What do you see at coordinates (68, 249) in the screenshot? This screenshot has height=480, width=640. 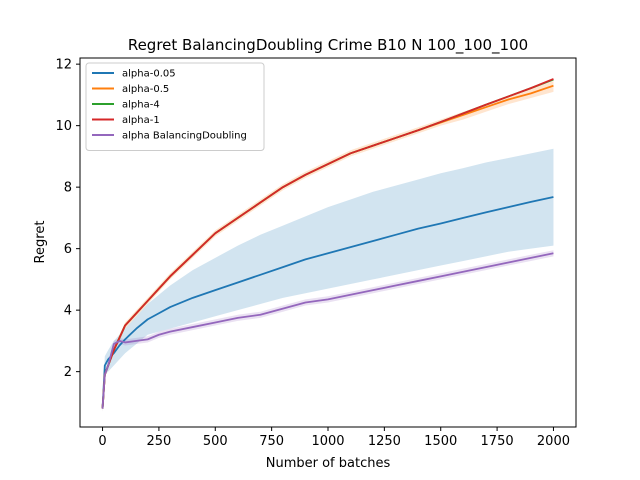 I see `y-tick-label: 6` at bounding box center [68, 249].